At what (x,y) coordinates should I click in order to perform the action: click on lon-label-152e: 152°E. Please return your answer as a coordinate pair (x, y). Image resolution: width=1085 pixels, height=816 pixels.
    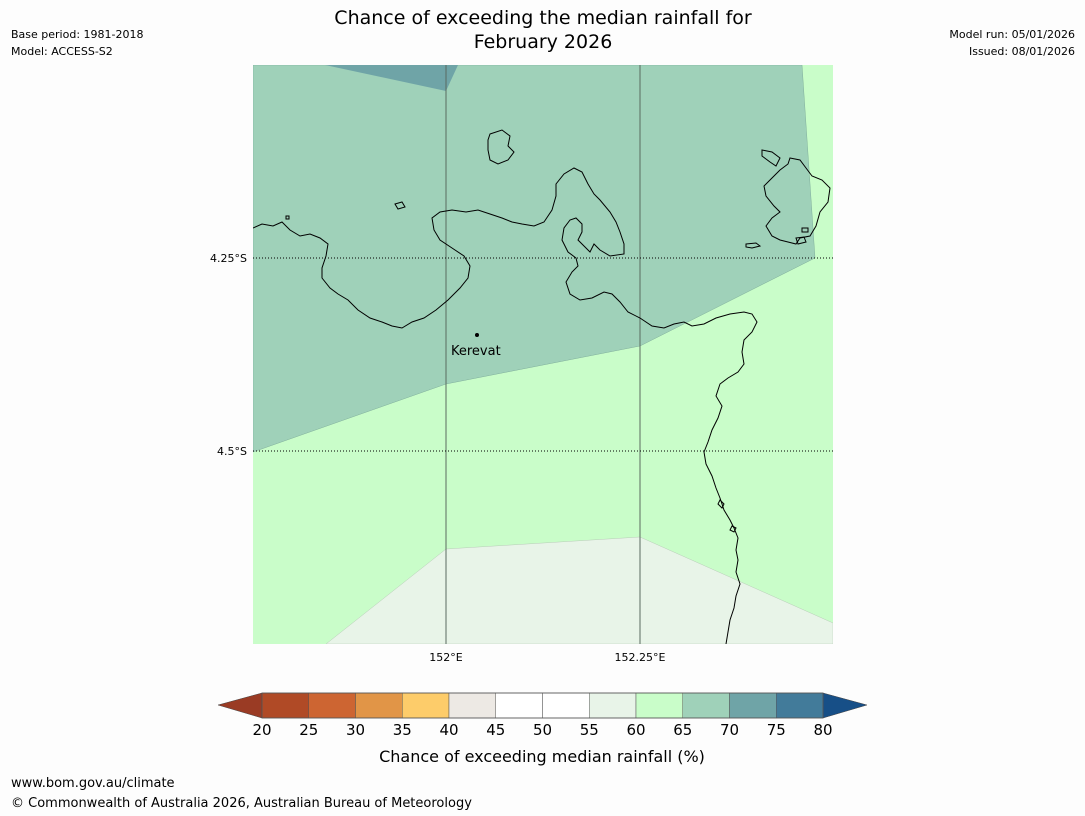
    Looking at the image, I should click on (445, 657).